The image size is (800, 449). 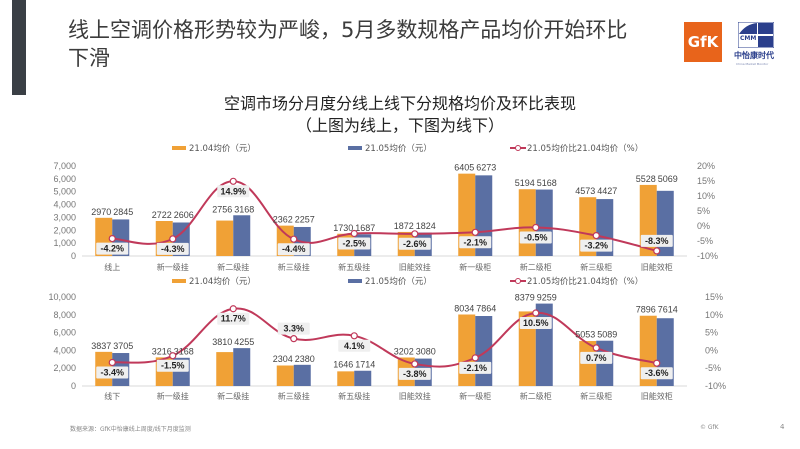 What do you see at coordinates (64, 166) in the screenshot?
I see `y-left-tick-label: 7,000` at bounding box center [64, 166].